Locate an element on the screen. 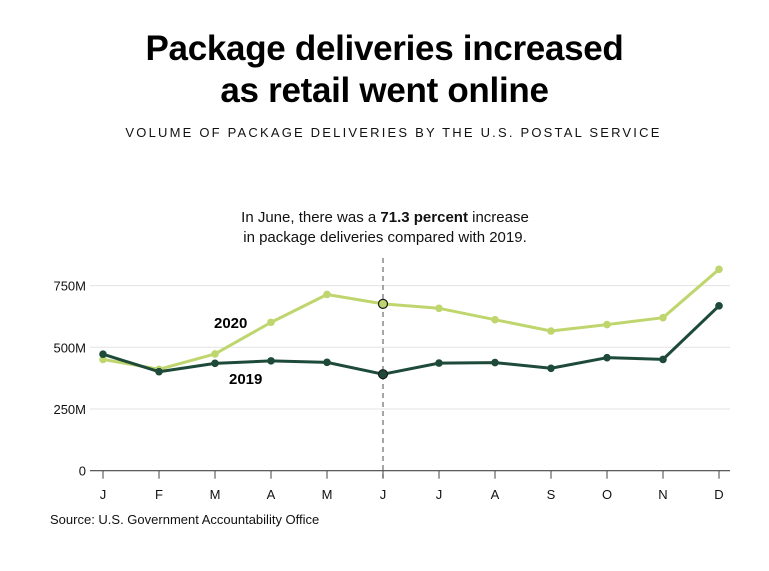  x-tick-label: D is located at coordinates (718, 494).